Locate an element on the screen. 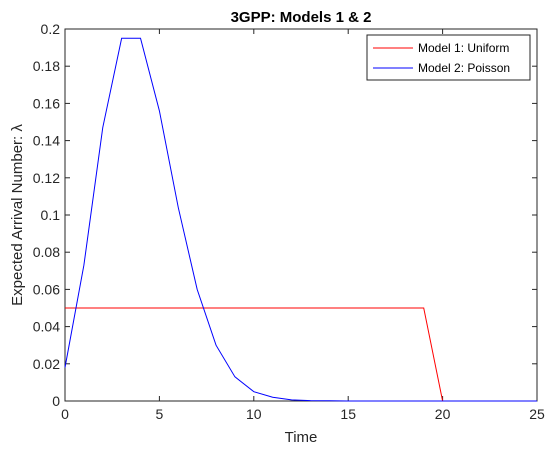  x-tick-label: 25 is located at coordinates (537, 414).